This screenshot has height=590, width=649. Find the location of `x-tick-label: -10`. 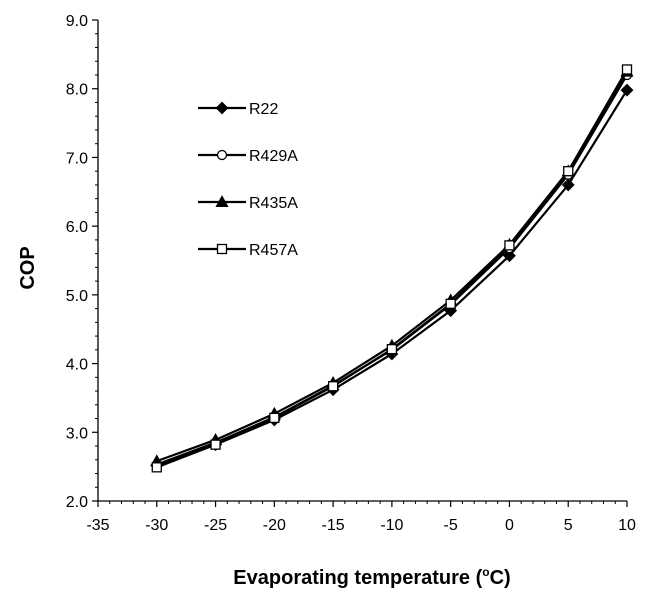

x-tick-label: -10 is located at coordinates (391, 525).